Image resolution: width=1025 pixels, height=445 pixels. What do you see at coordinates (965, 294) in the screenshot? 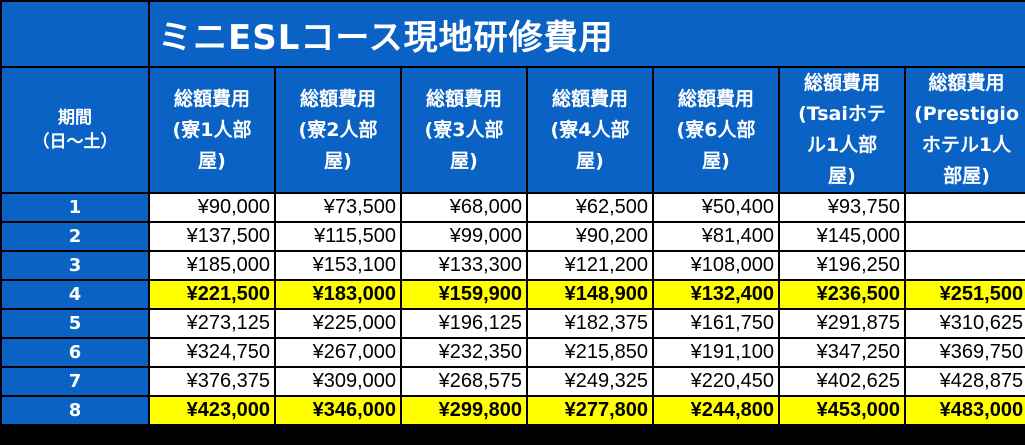
I see `price-cell: ¥251,500` at bounding box center [965, 294].